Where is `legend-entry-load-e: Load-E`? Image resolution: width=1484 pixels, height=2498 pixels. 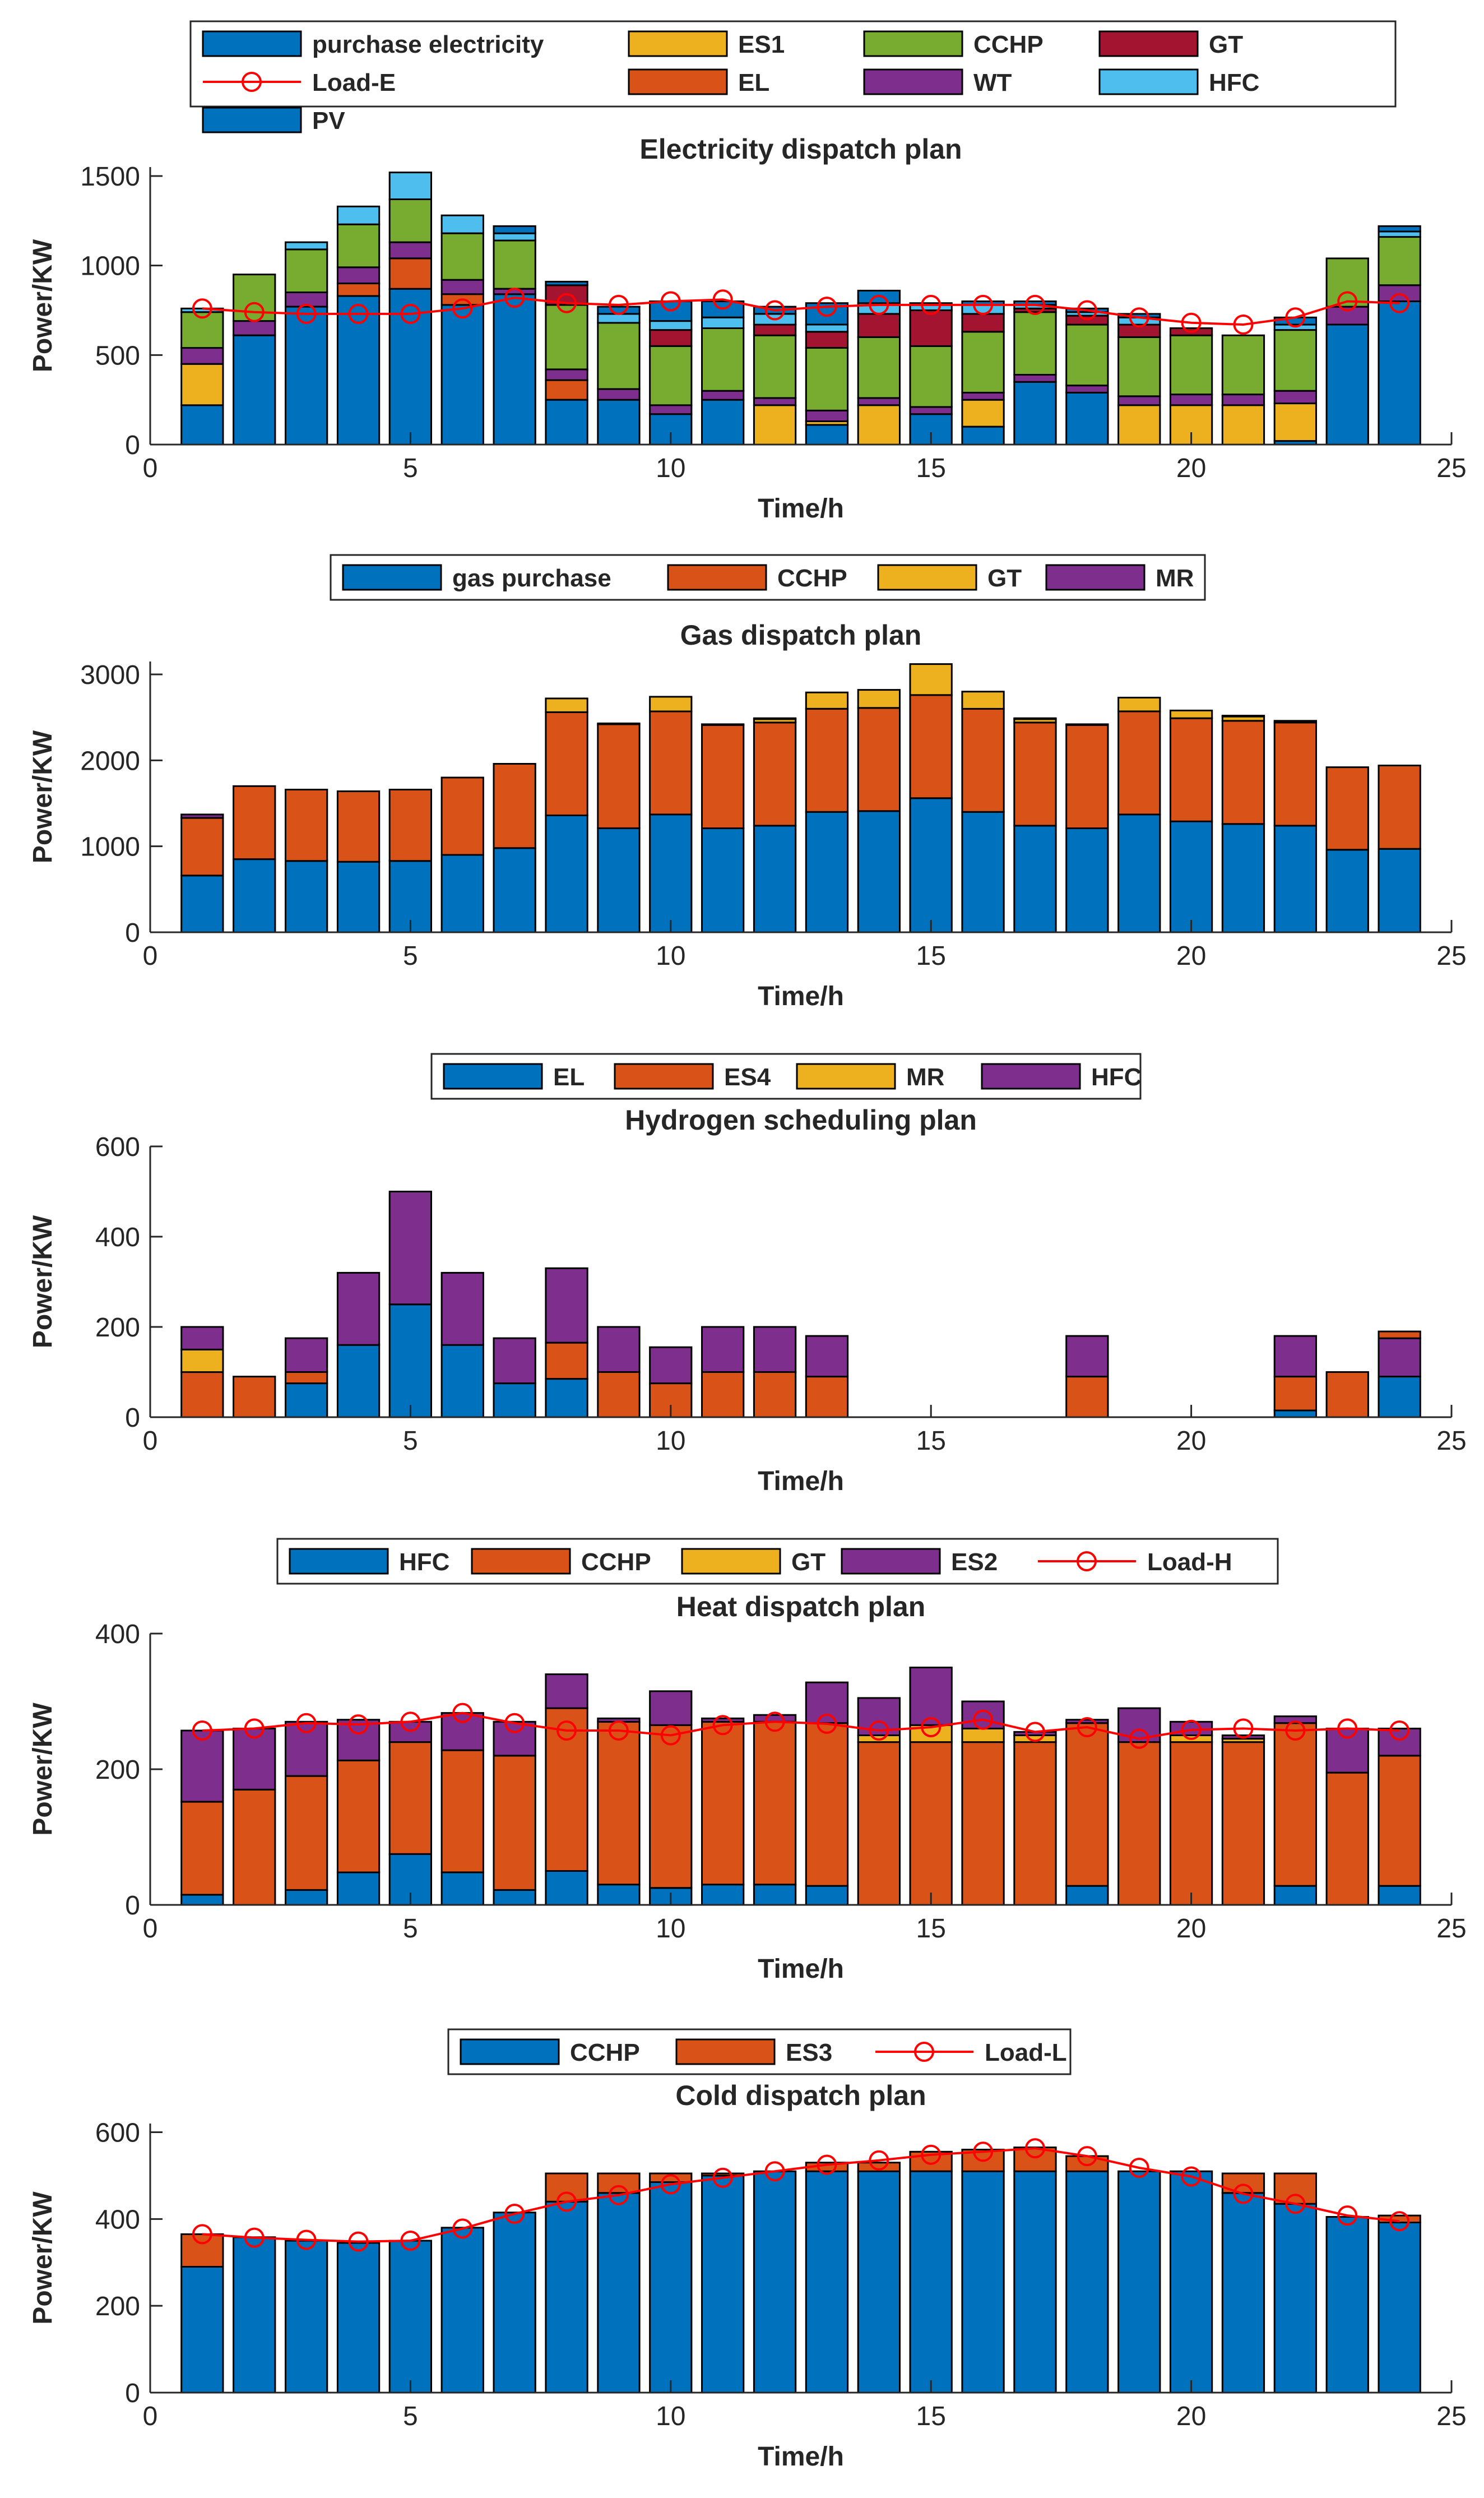 legend-entry-load-e: Load-E is located at coordinates (299, 82).